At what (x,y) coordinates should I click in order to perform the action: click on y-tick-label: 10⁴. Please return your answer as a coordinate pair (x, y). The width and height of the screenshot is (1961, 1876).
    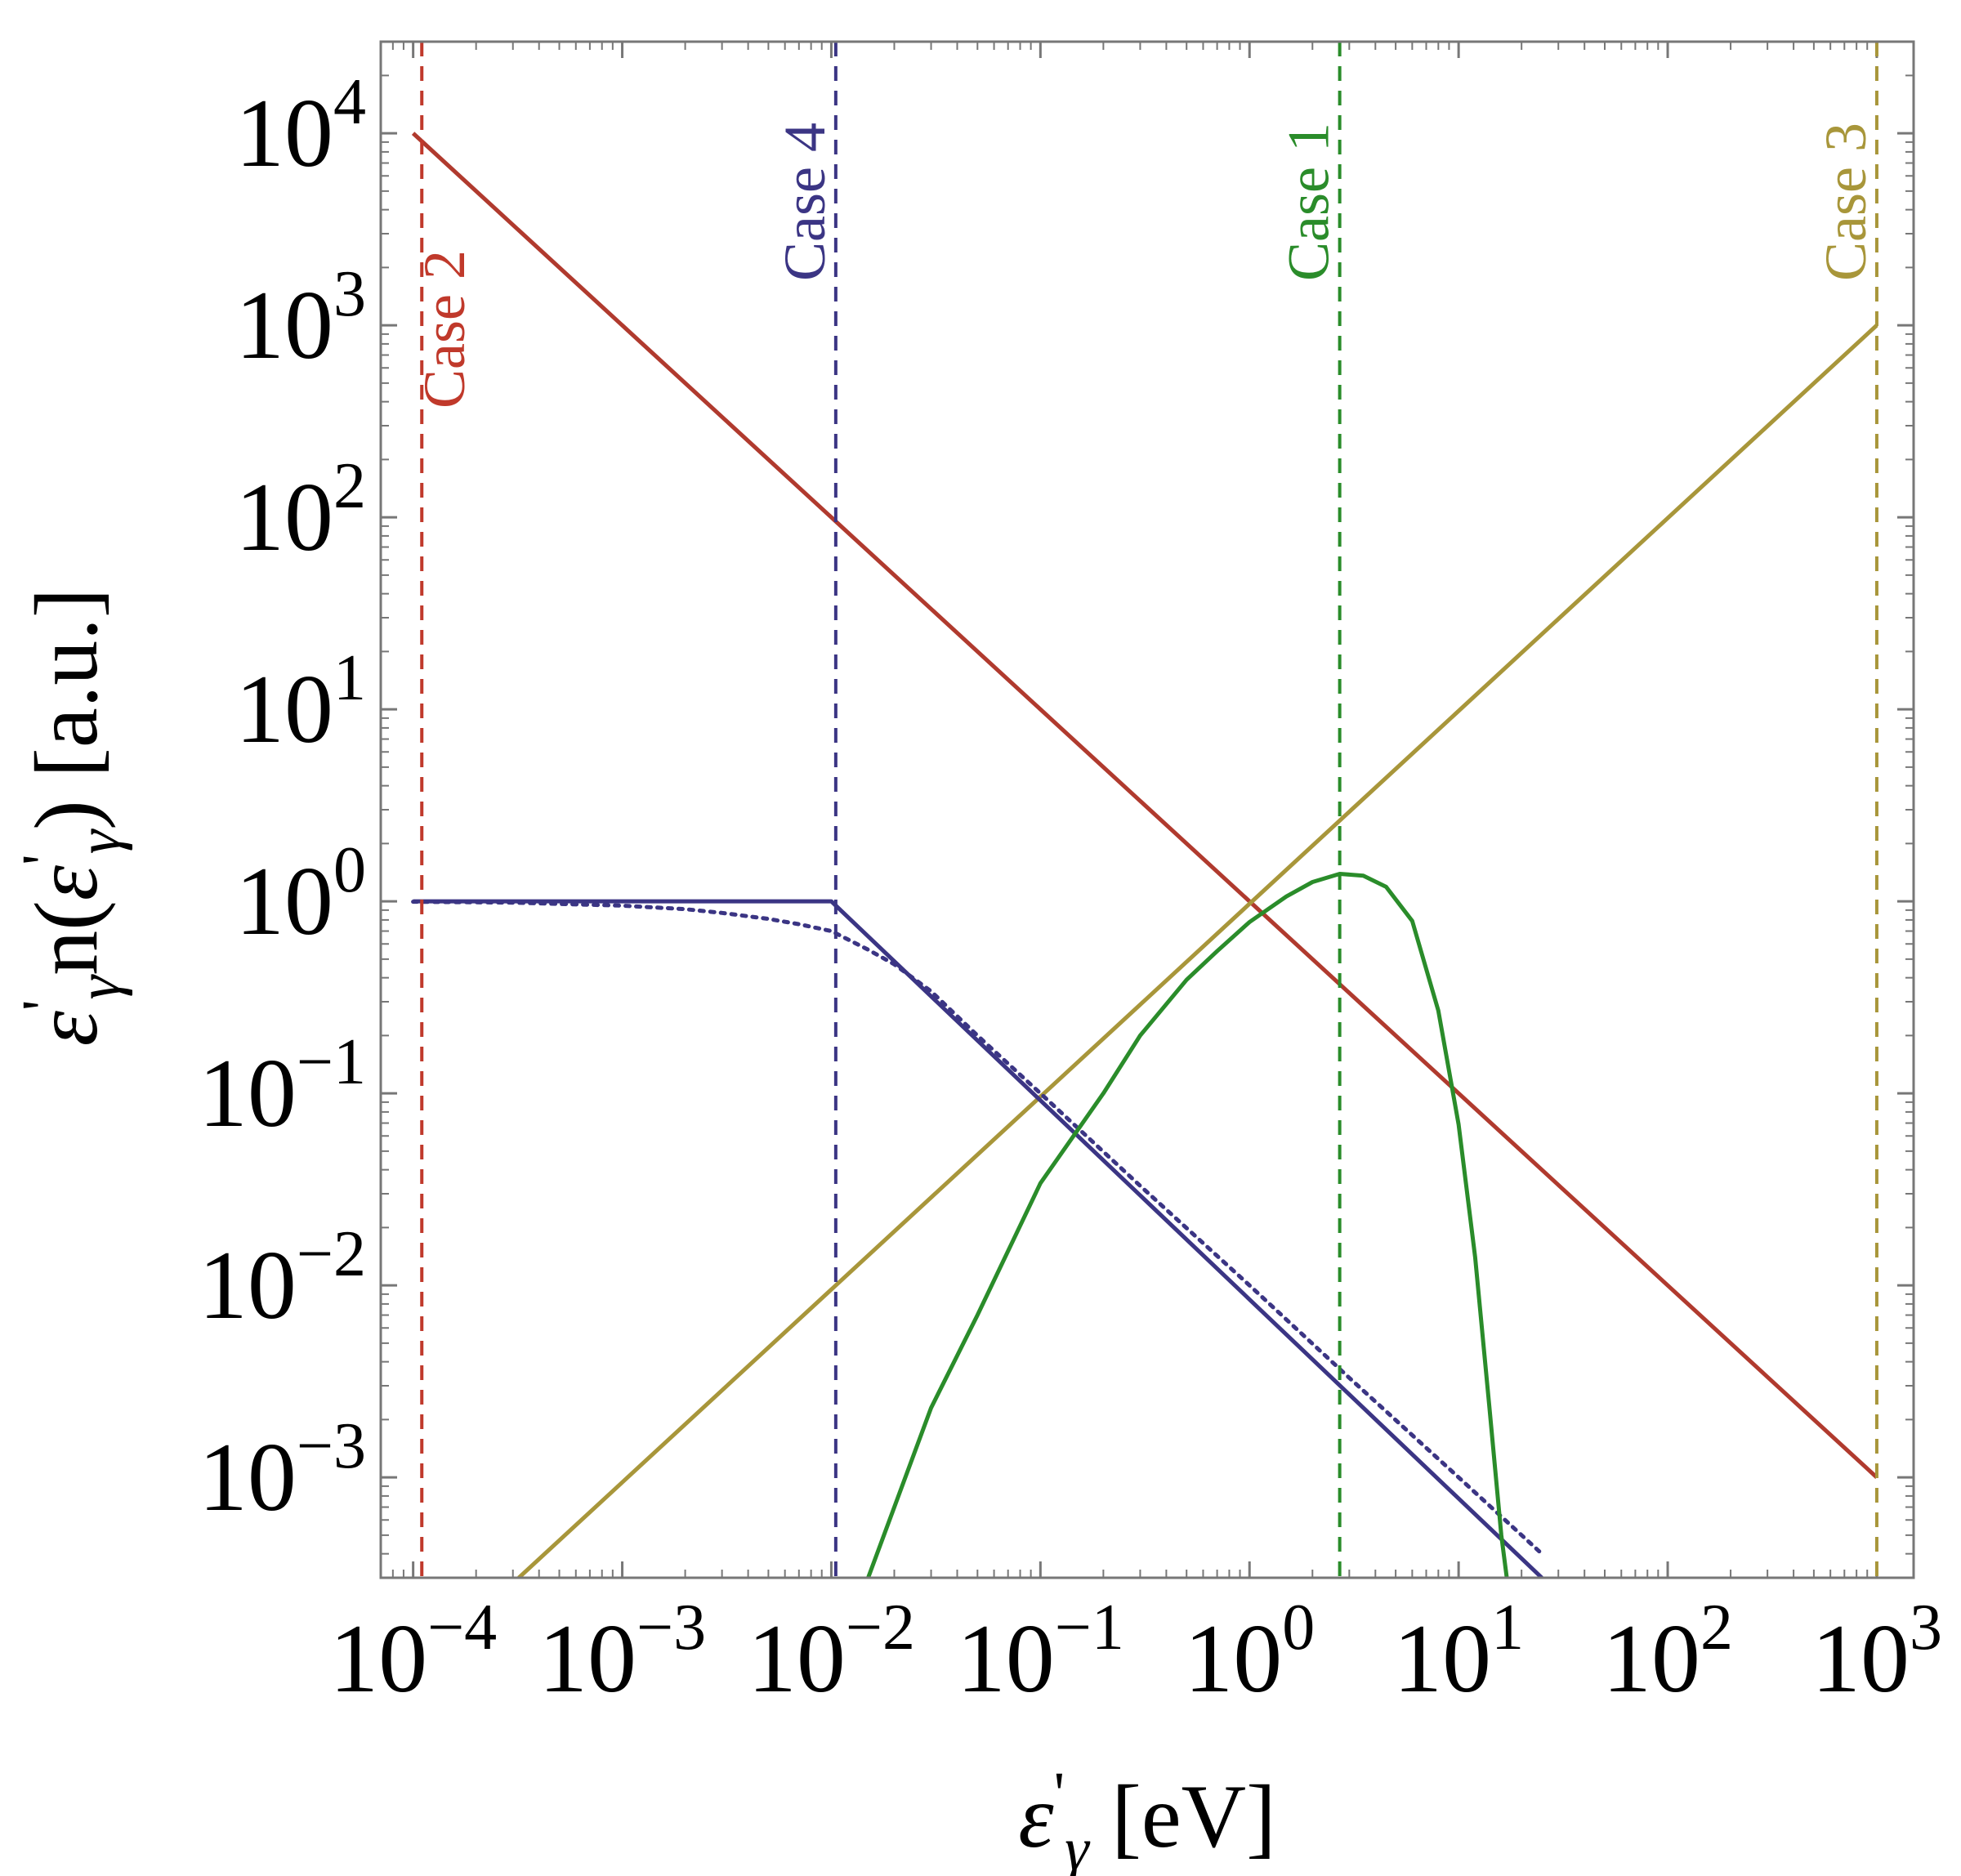
    Looking at the image, I should click on (301, 126).